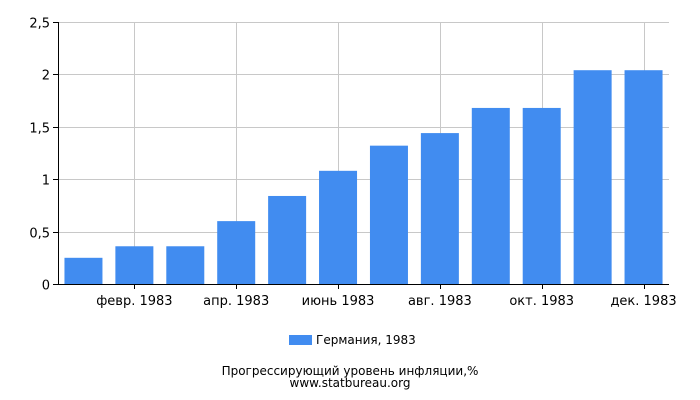 The image size is (700, 400). I want to click on x-tick-label: окт. 1983, so click(541, 301).